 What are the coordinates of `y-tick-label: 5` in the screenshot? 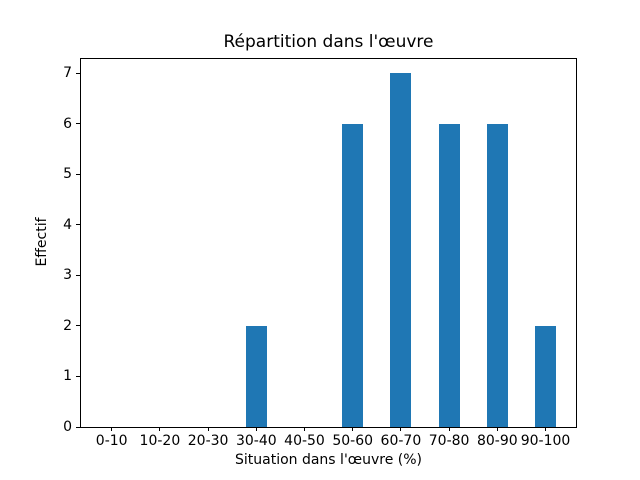 It's located at (67, 174).